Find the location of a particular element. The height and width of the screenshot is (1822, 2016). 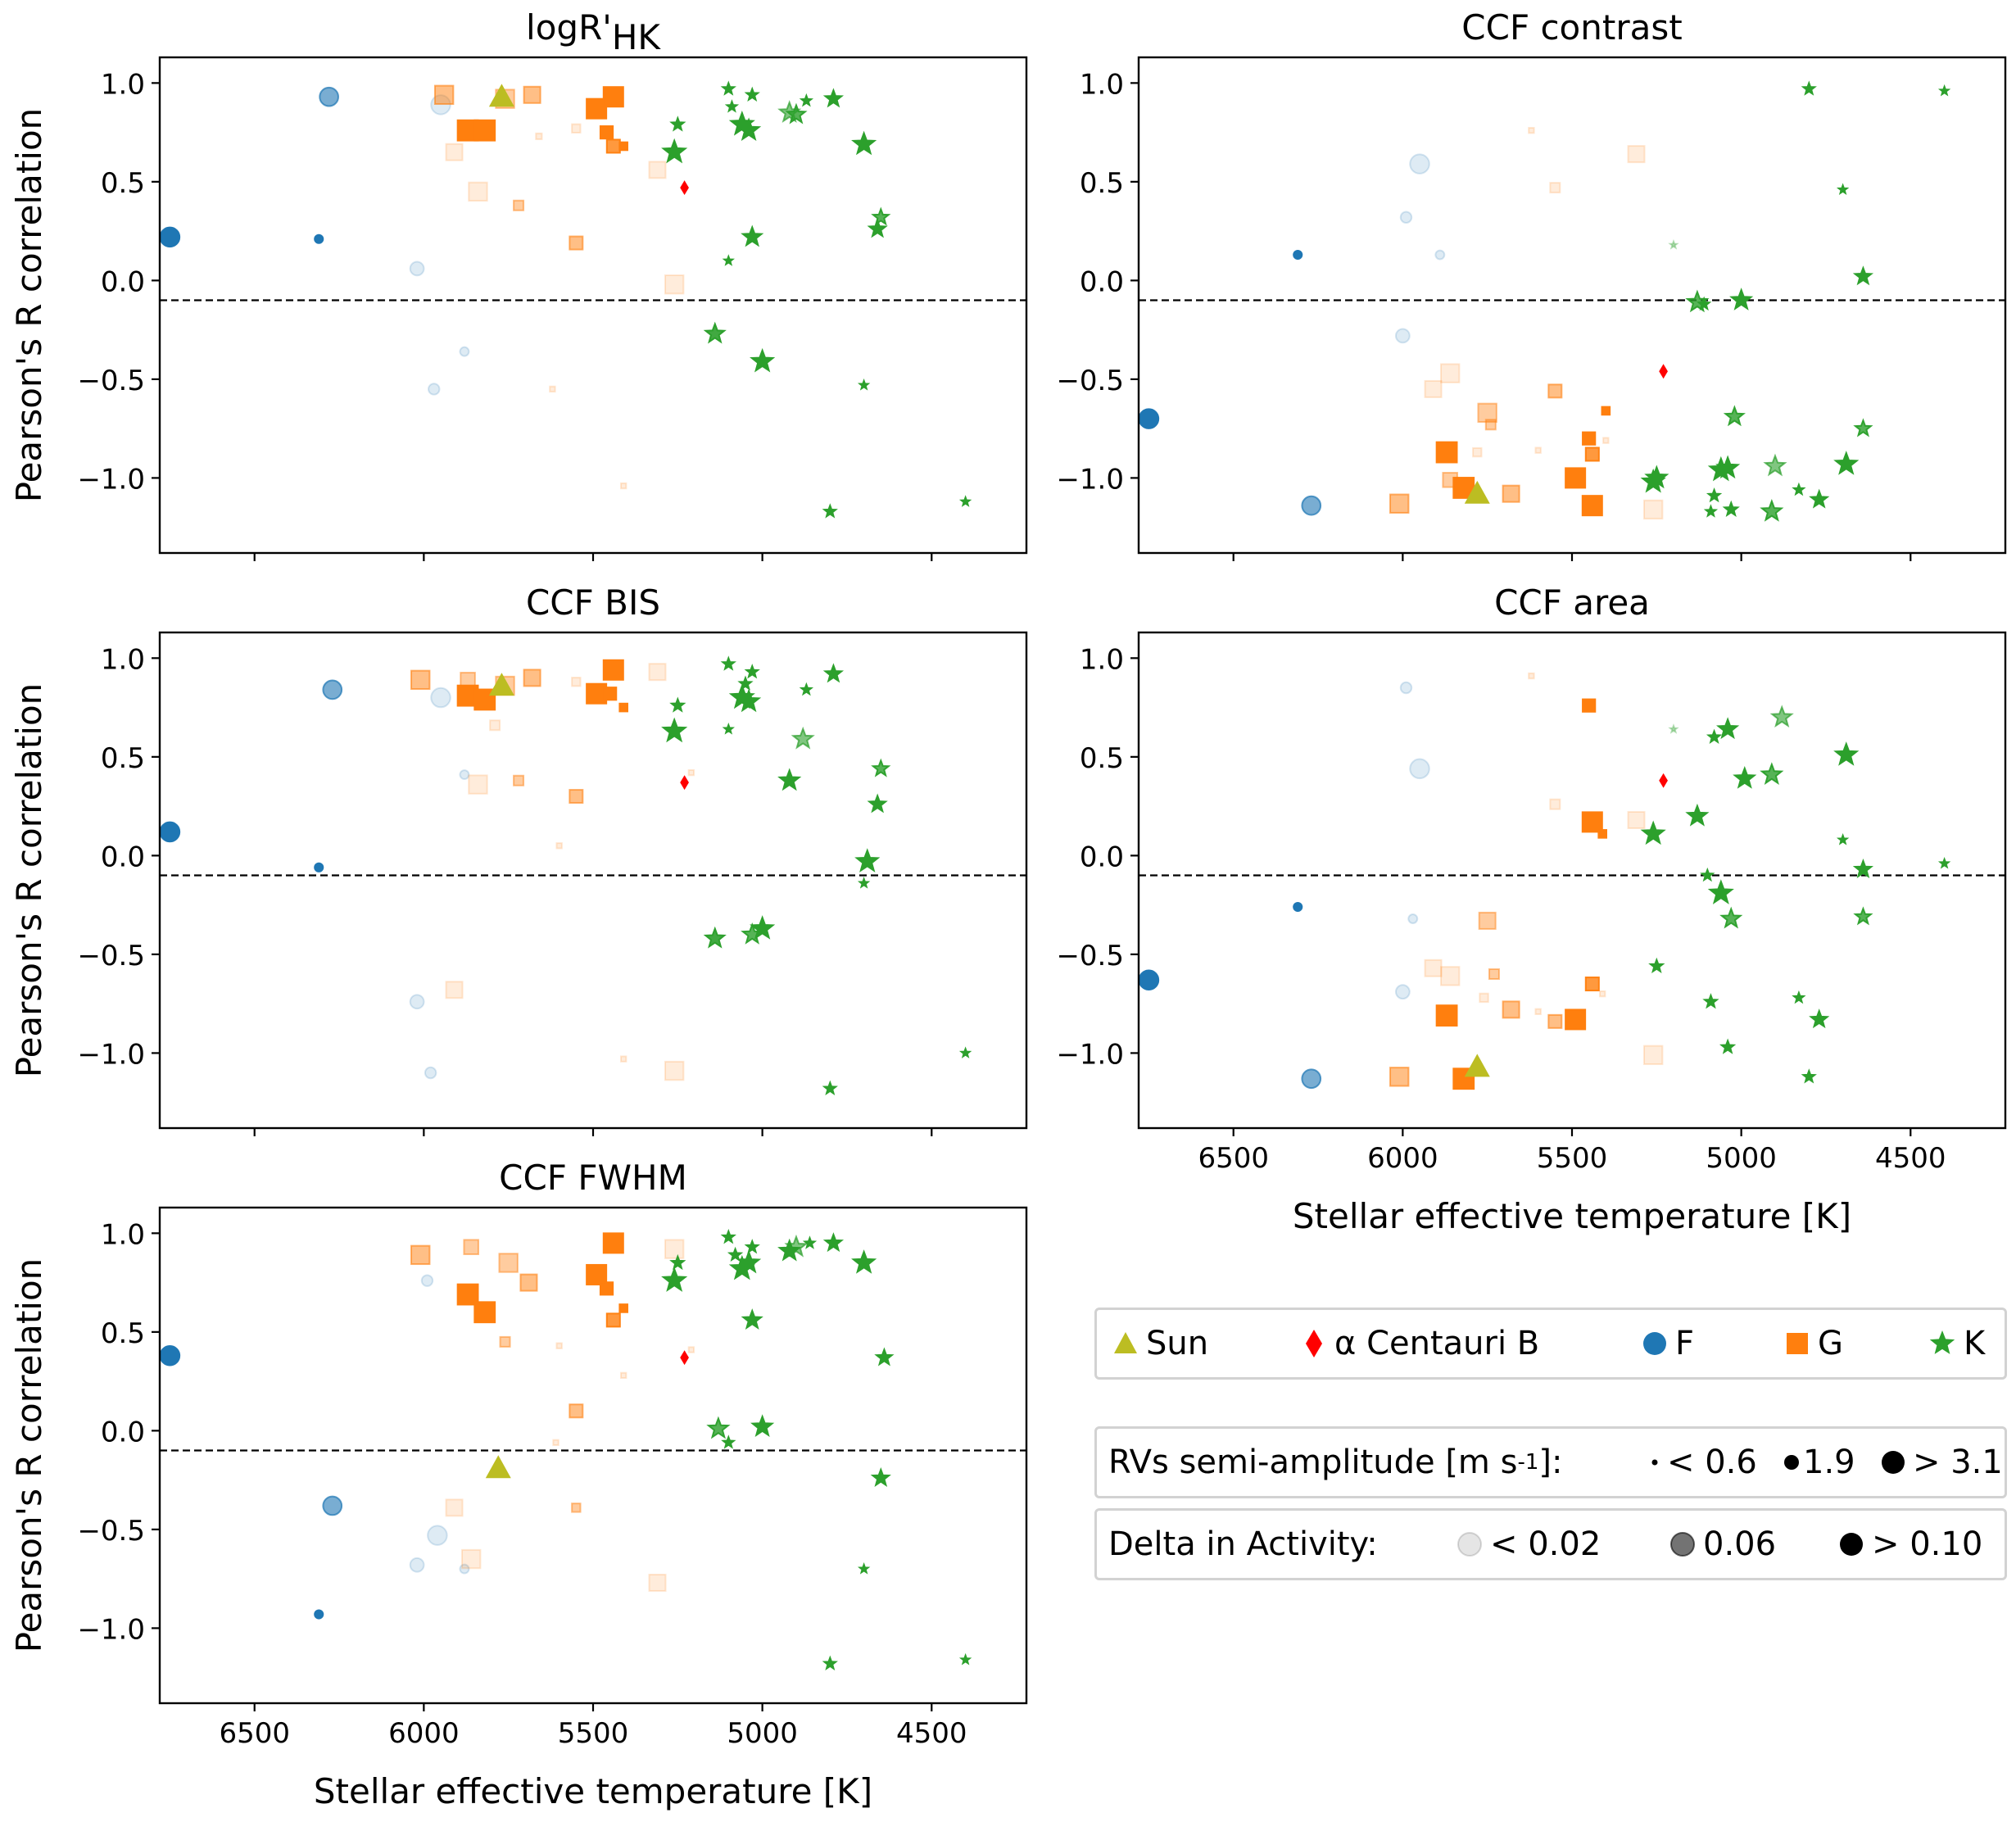

y-tick-label: −1.0 is located at coordinates (1090, 1054).